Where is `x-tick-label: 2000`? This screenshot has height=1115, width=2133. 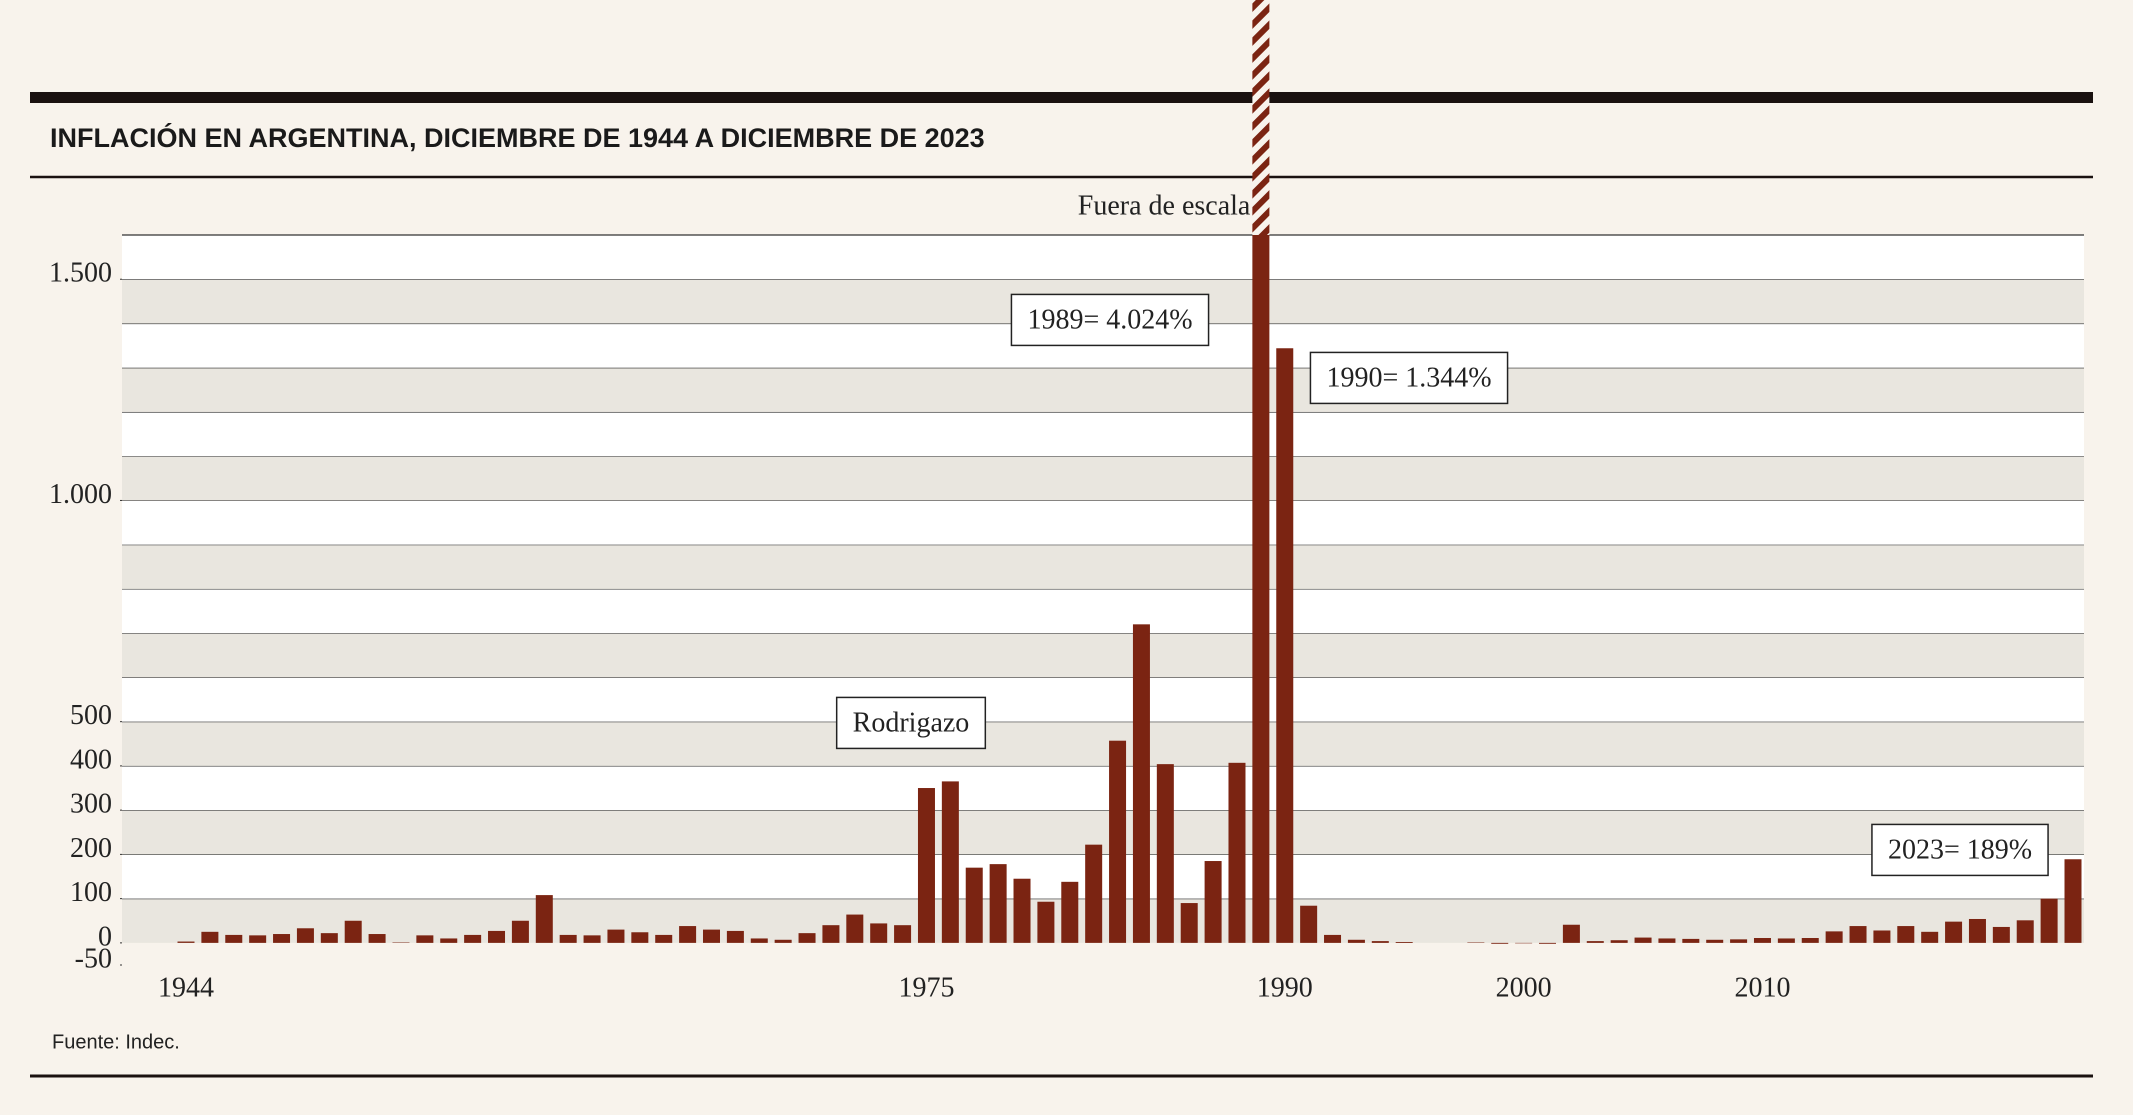 x-tick-label: 2000 is located at coordinates (1524, 987).